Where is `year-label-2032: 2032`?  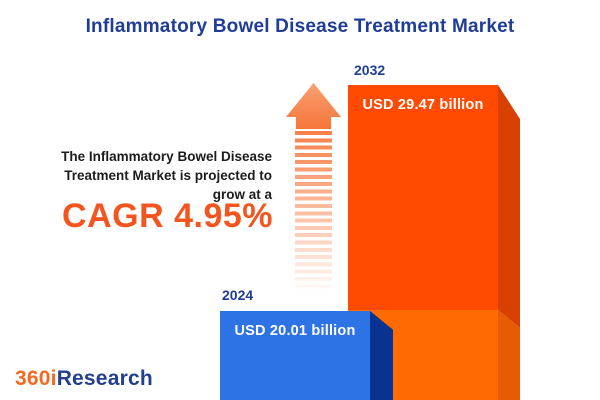
year-label-2032: 2032 is located at coordinates (370, 70).